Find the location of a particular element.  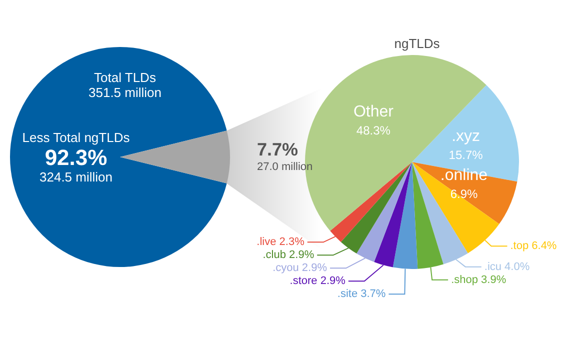

slice-label: Less Total ngTLDs is located at coordinates (76, 137).